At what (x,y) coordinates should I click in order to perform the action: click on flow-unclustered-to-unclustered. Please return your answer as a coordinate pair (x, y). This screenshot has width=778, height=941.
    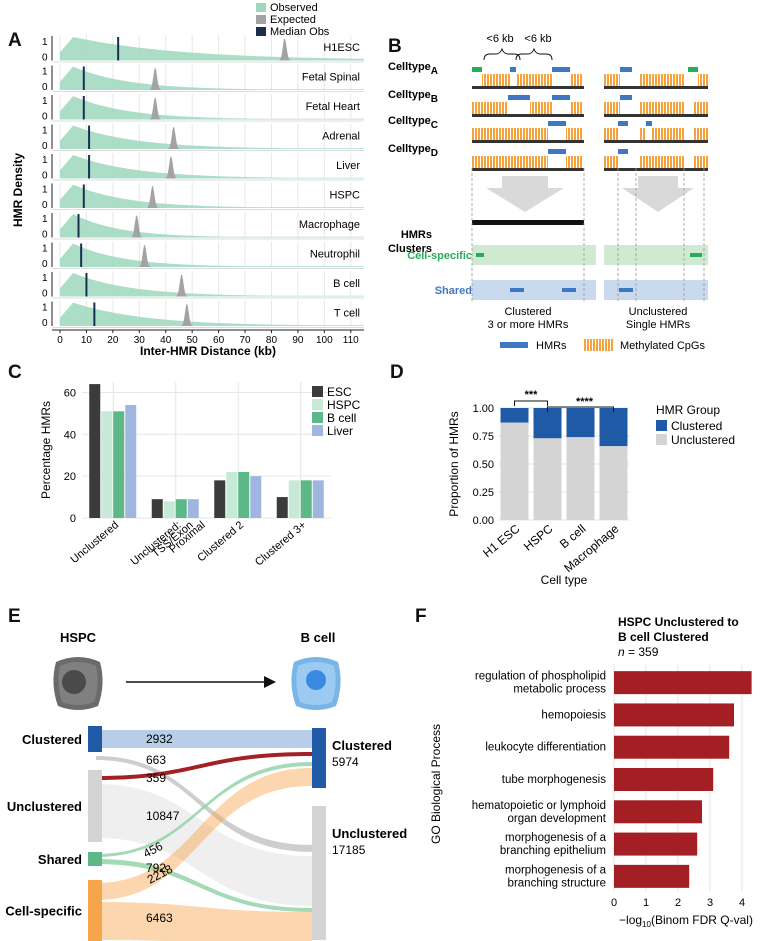
    Looking at the image, I should click on (204, 845).